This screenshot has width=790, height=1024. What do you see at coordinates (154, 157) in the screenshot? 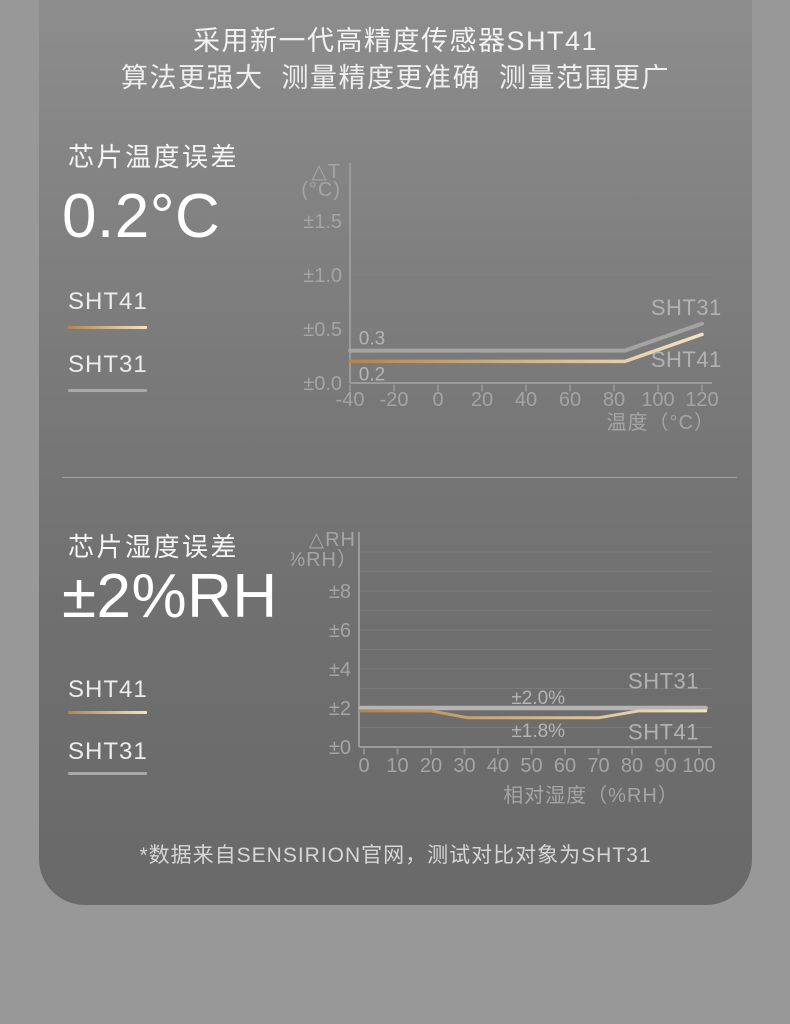
I see `section-title-temperature: 芯片温度误差` at bounding box center [154, 157].